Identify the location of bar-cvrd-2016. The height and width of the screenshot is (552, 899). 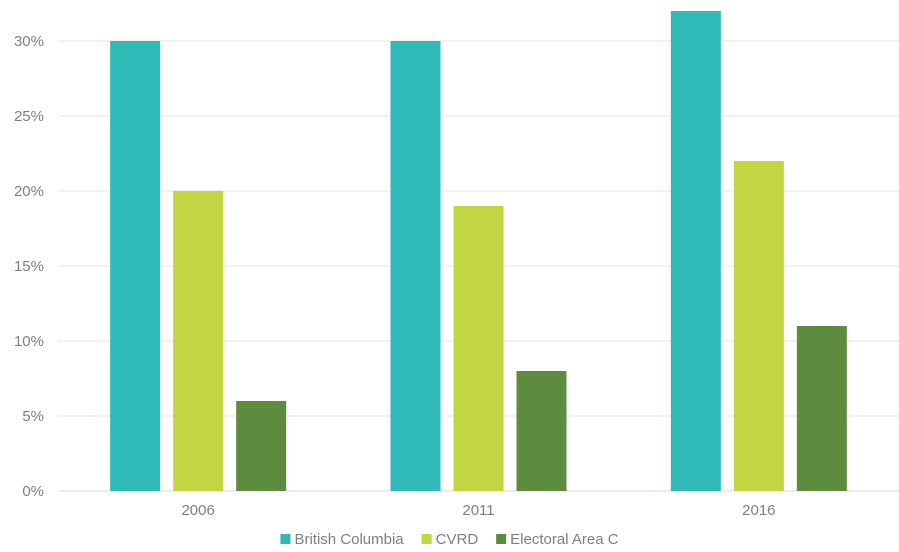
(758, 326).